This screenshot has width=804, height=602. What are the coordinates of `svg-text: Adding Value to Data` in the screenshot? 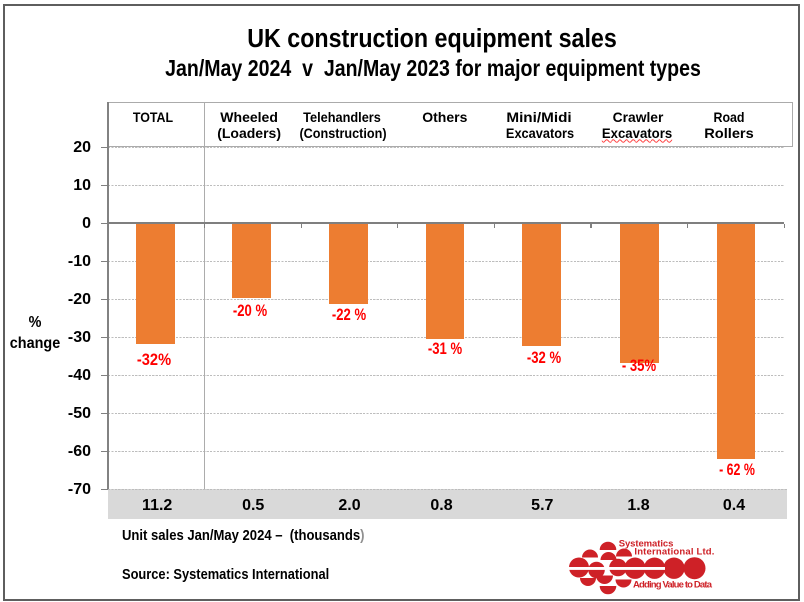 It's located at (673, 585).